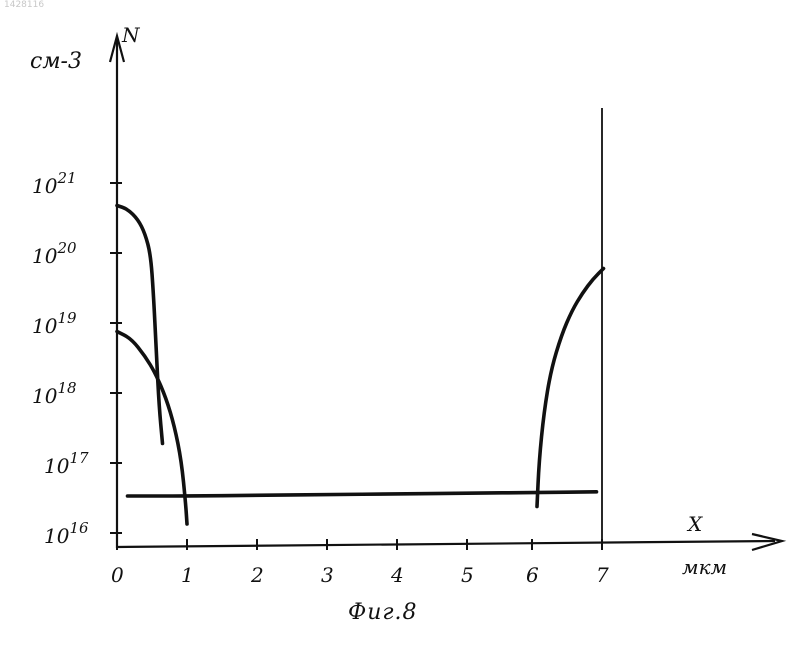  I want to click on x-axis-line, so click(446, 544).